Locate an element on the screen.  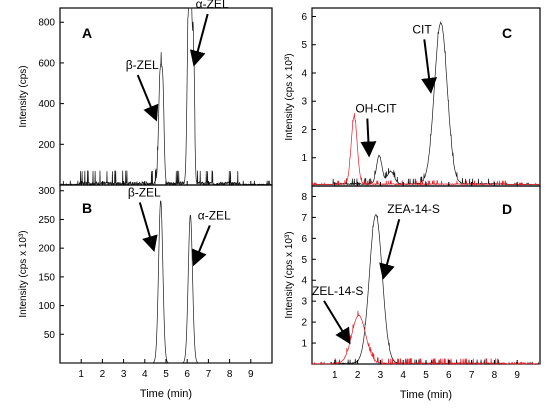
y-tick-label: 50 is located at coordinates (50, 335).